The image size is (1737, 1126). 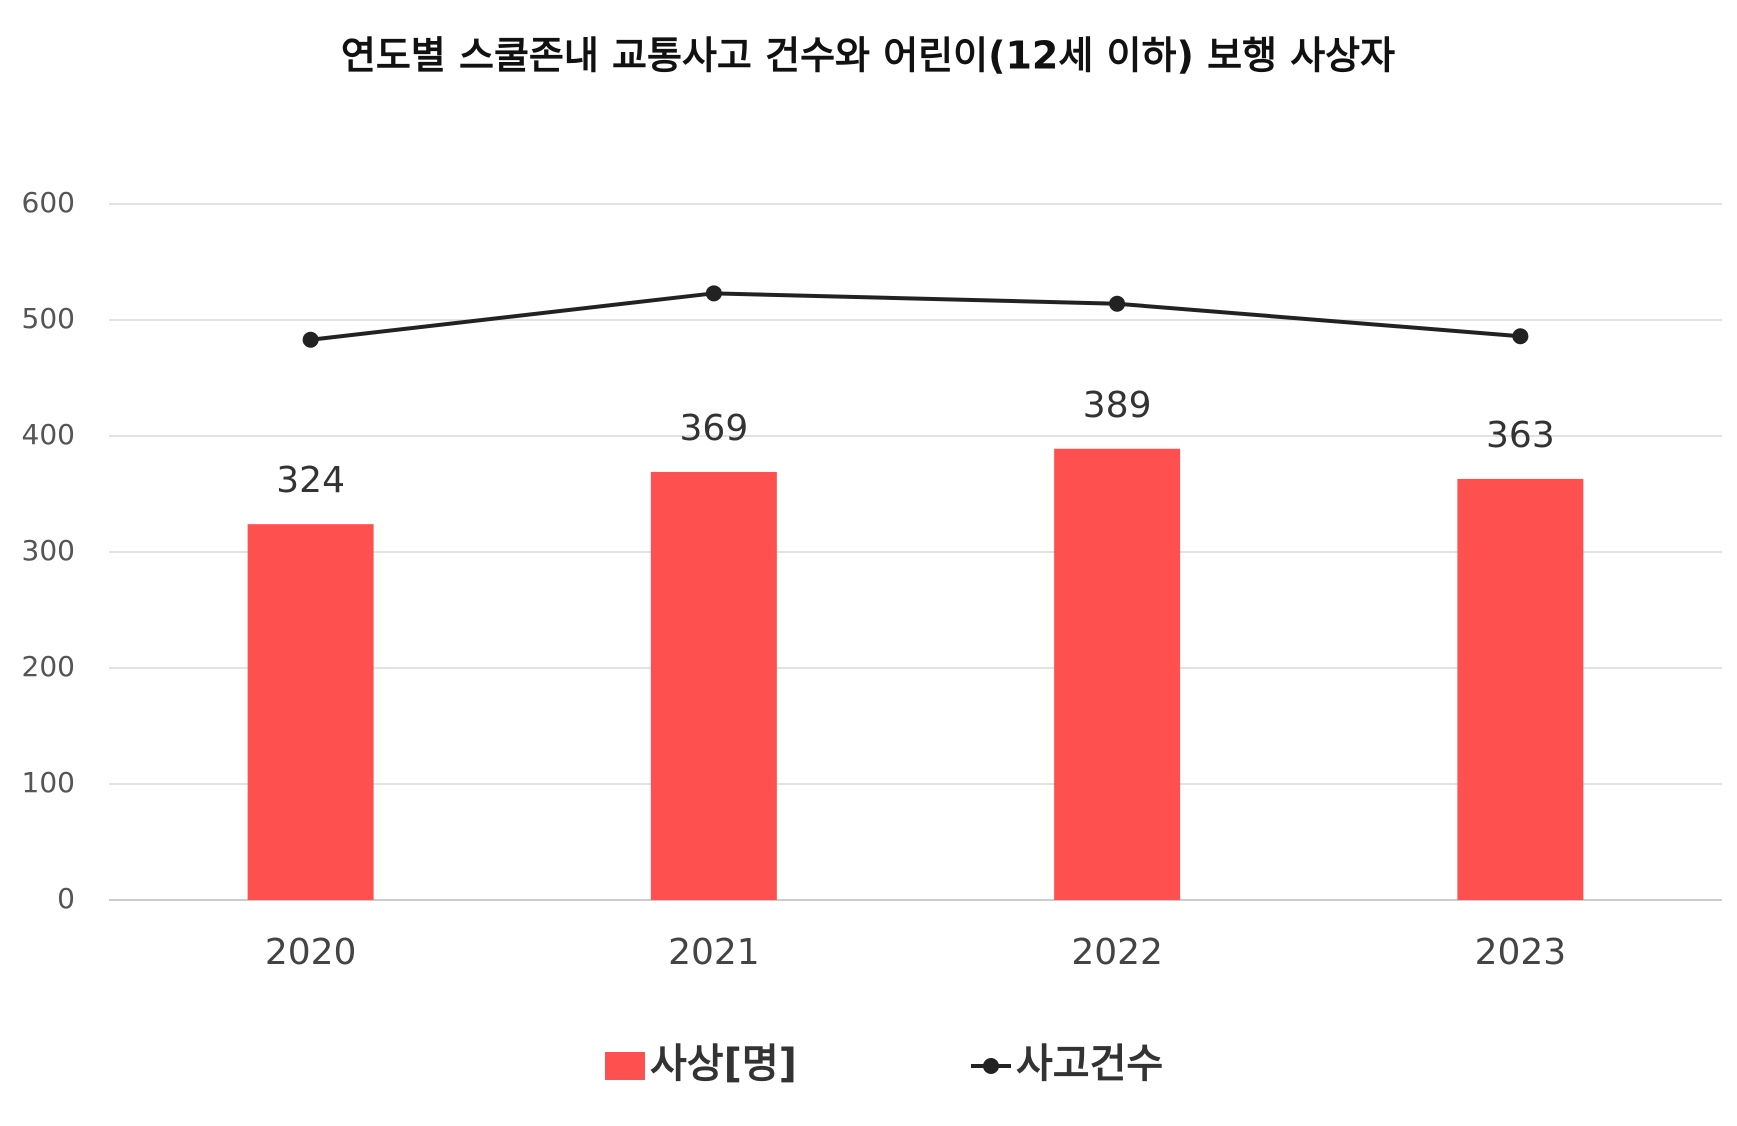 What do you see at coordinates (1520, 435) in the screenshot?
I see `value-label: 363` at bounding box center [1520, 435].